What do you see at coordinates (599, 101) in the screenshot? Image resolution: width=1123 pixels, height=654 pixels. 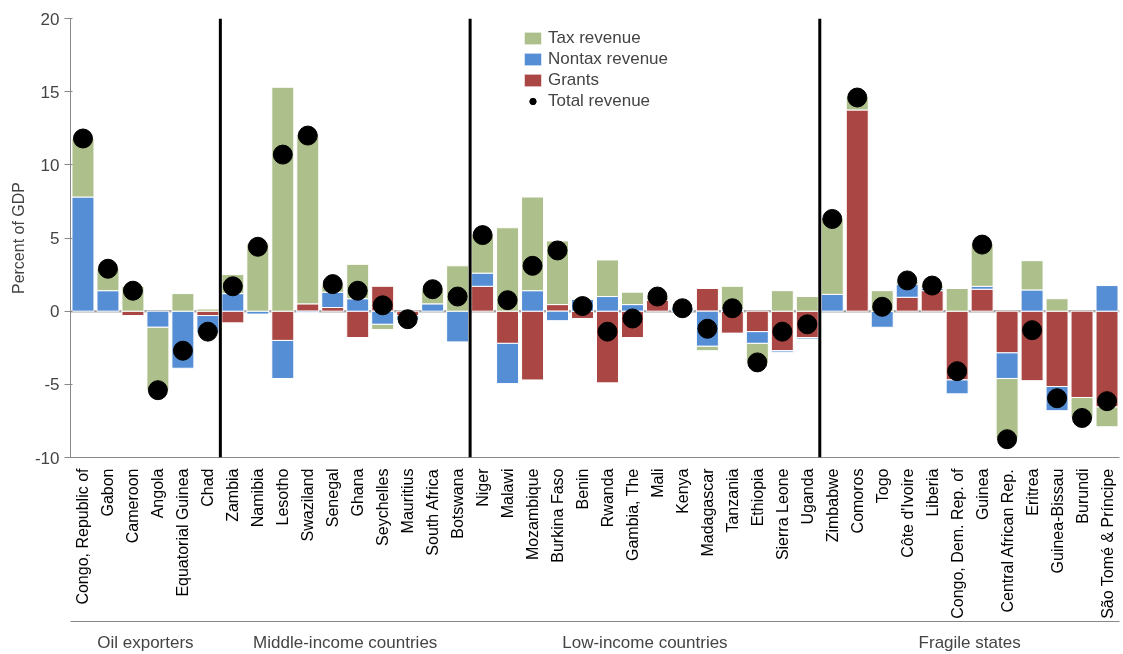 I see `legend-label: Total revenue` at bounding box center [599, 101].